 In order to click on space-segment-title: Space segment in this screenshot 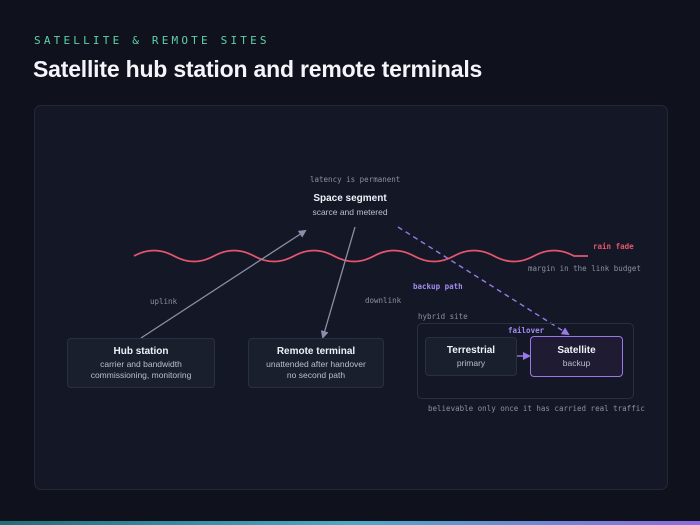, I will do `click(350, 198)`.